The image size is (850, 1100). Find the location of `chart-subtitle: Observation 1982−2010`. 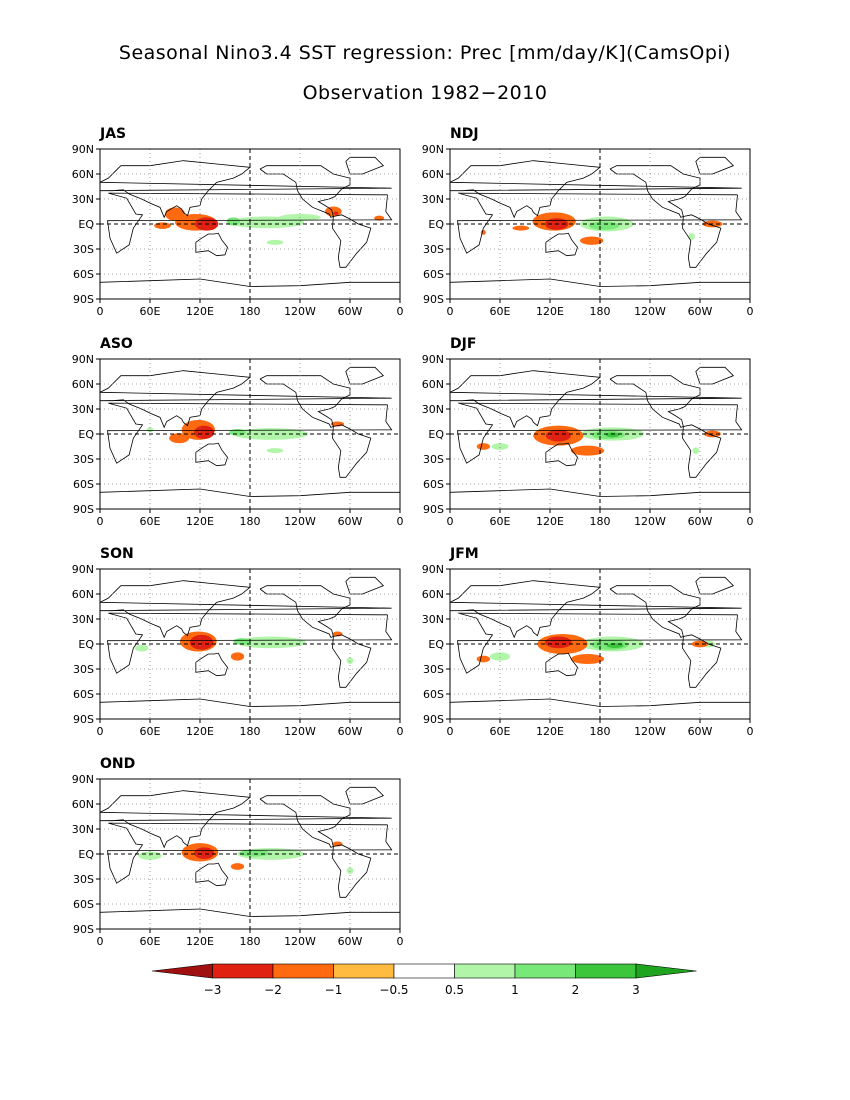

chart-subtitle: Observation 1982−2010 is located at coordinates (425, 93).